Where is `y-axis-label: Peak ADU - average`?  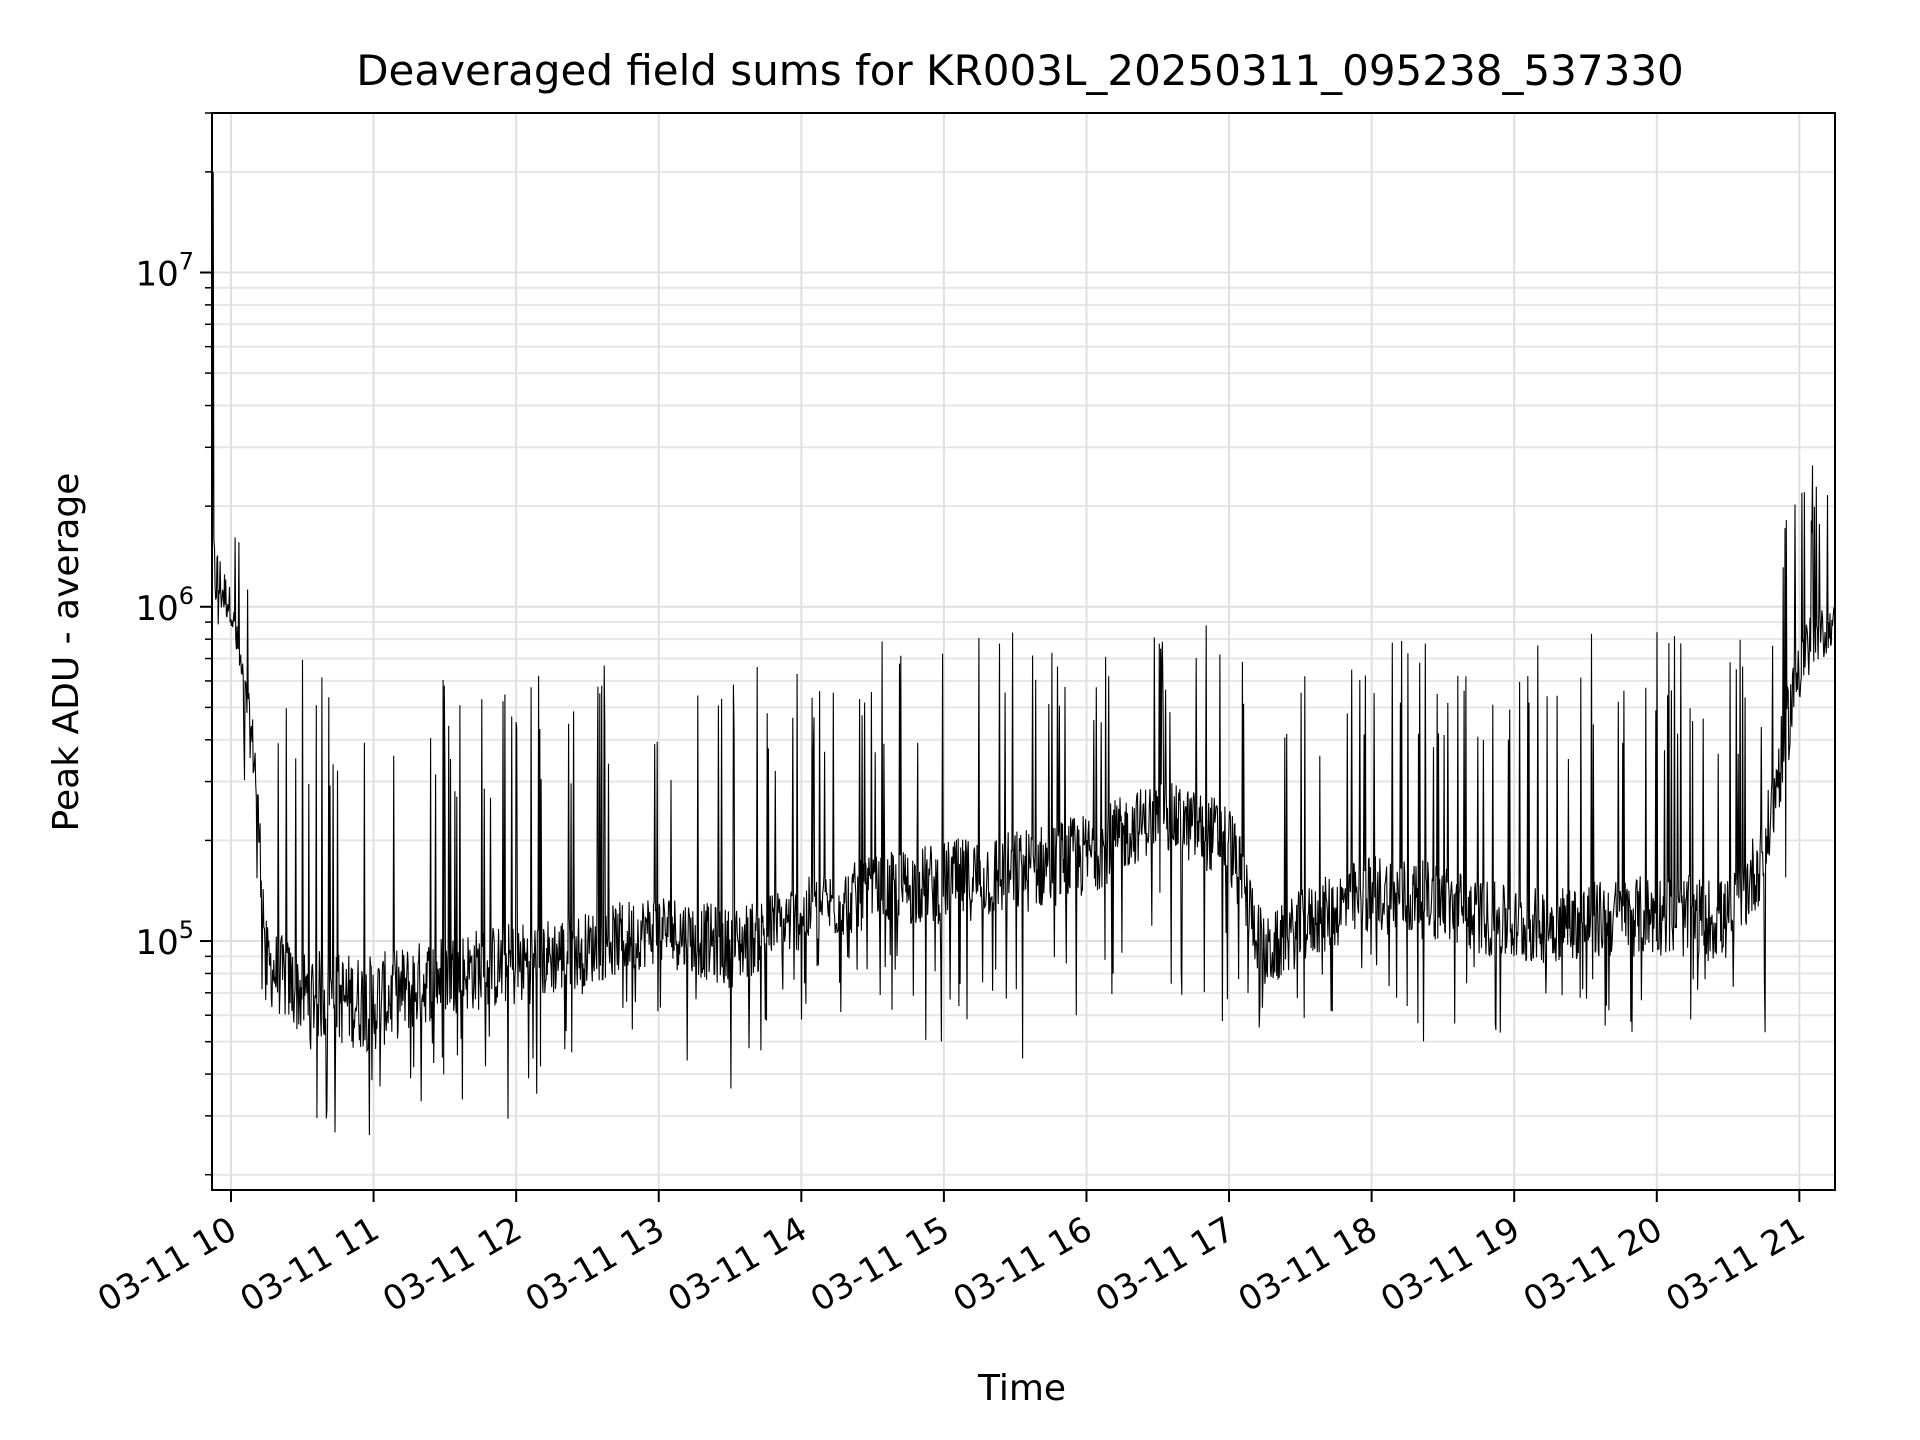 y-axis-label: Peak ADU - average is located at coordinates (66, 652).